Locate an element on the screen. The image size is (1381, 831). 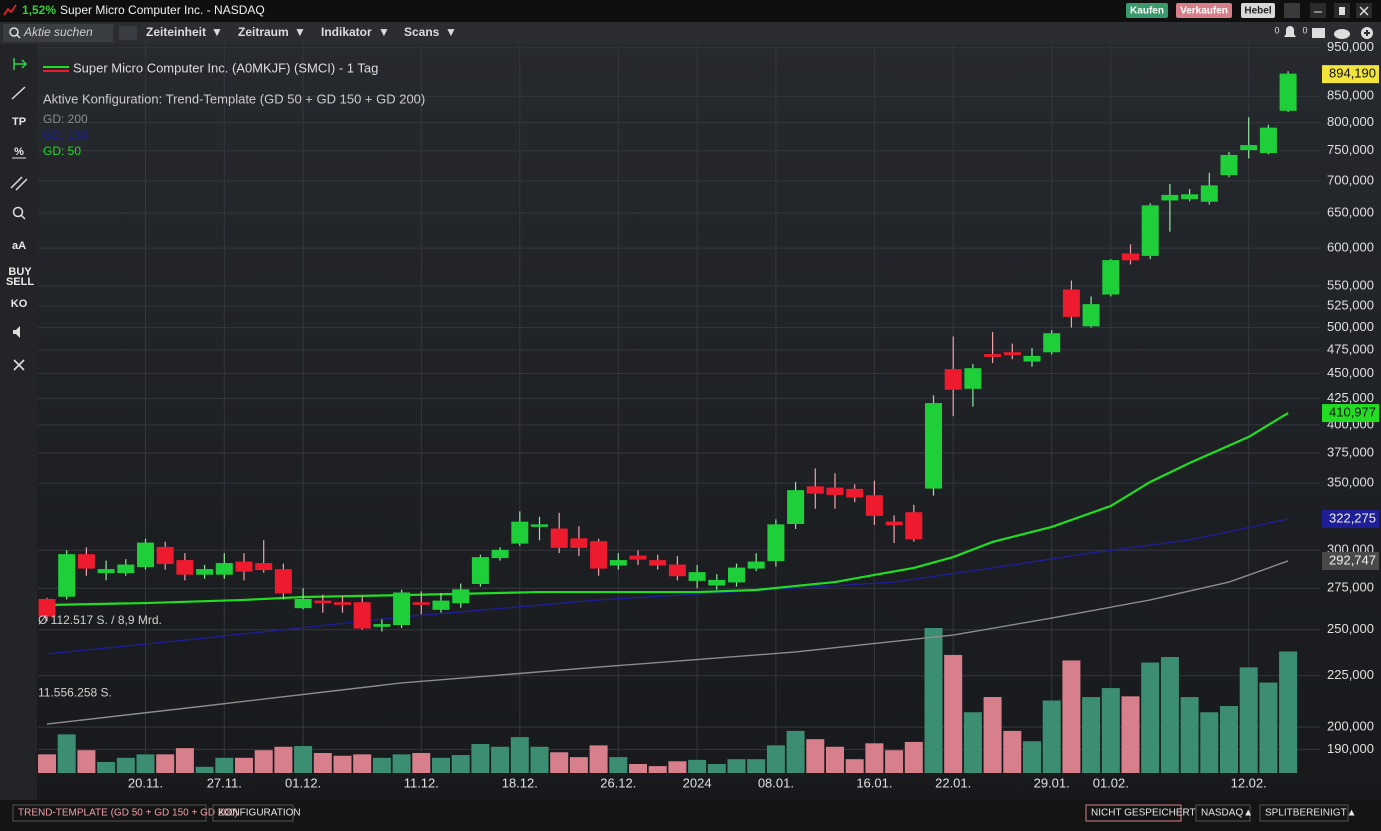
ko-tool: KO is located at coordinates (19, 304).